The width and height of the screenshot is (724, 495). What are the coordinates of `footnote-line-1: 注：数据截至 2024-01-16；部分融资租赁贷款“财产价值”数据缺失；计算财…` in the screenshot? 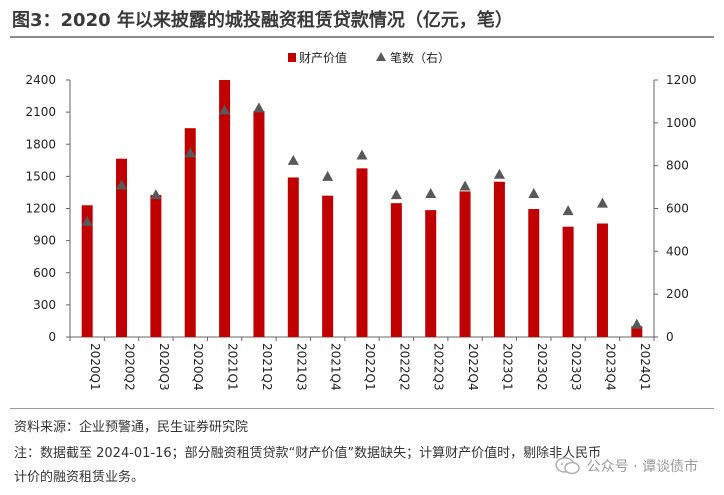 It's located at (308, 453).